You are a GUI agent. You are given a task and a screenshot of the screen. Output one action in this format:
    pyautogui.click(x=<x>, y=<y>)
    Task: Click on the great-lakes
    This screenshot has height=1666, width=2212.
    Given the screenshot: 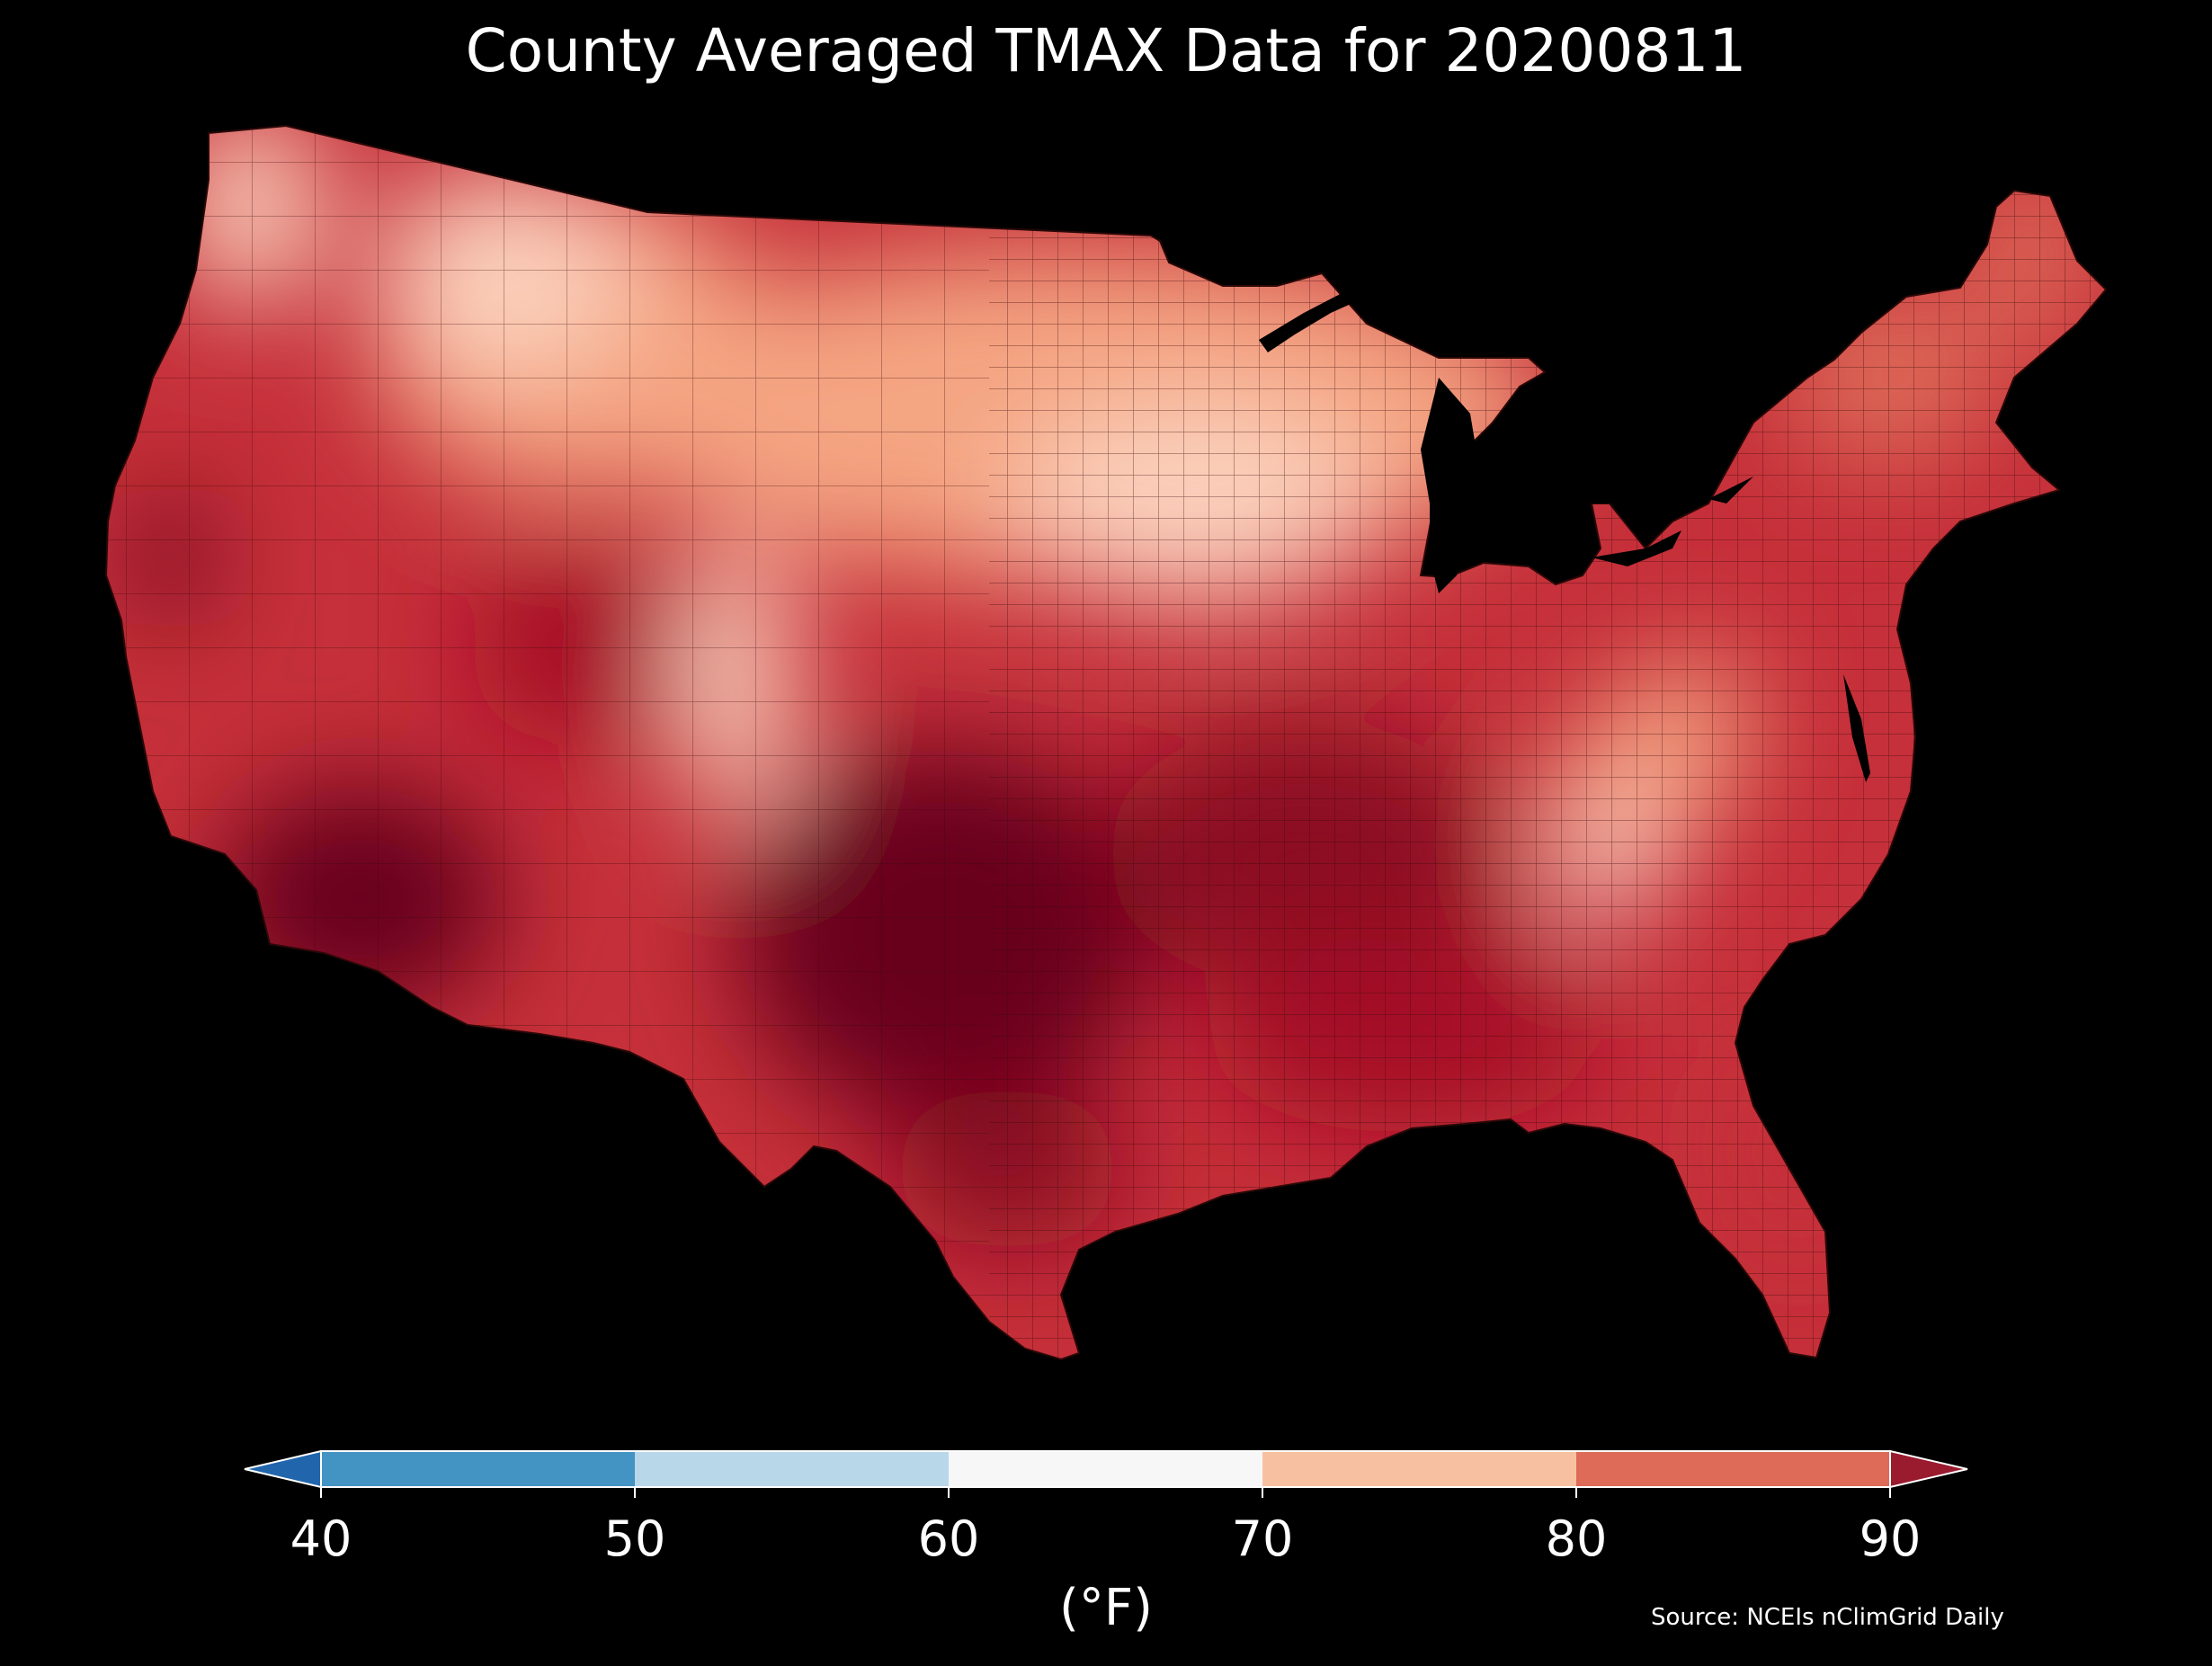 What is the action you would take?
    pyautogui.click(x=1506, y=437)
    